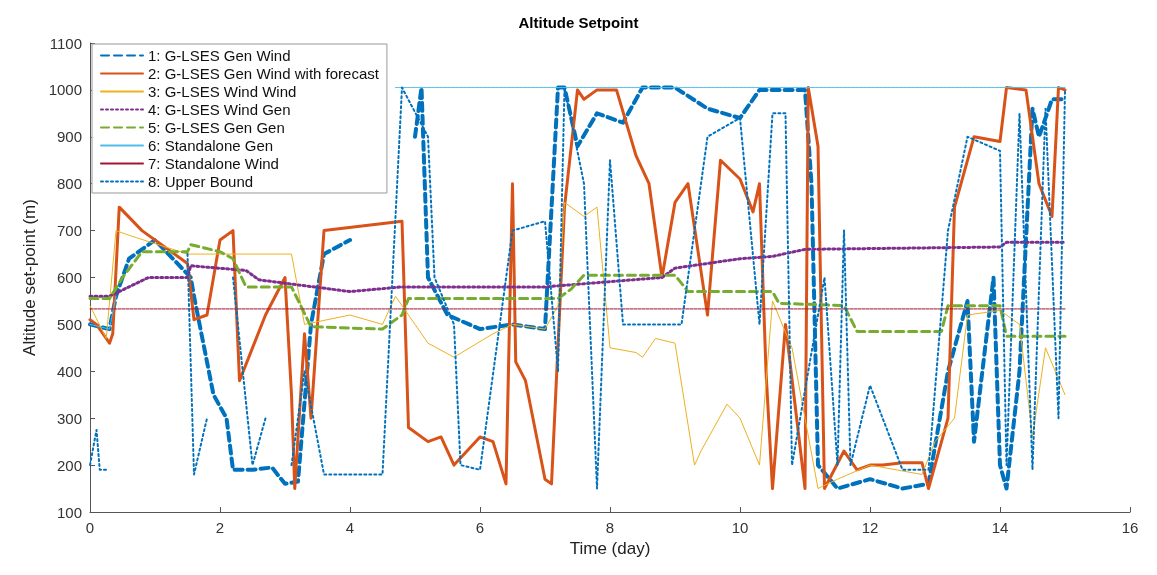 This screenshot has height=575, width=1157. I want to click on y-tick-label: 200, so click(69, 465).